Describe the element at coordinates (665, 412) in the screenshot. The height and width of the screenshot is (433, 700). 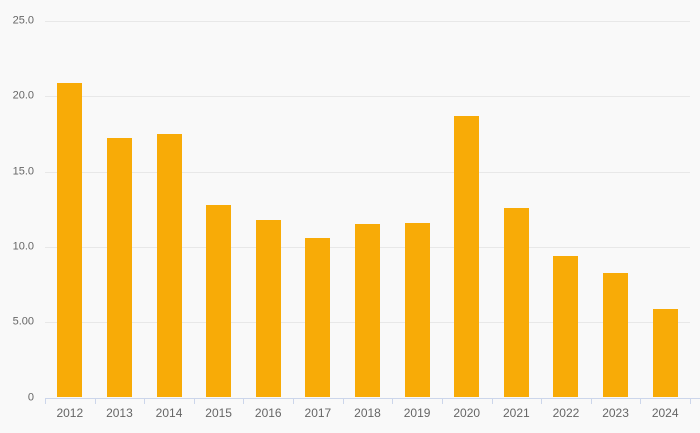
I see `x-label-2024: 2024` at that location.